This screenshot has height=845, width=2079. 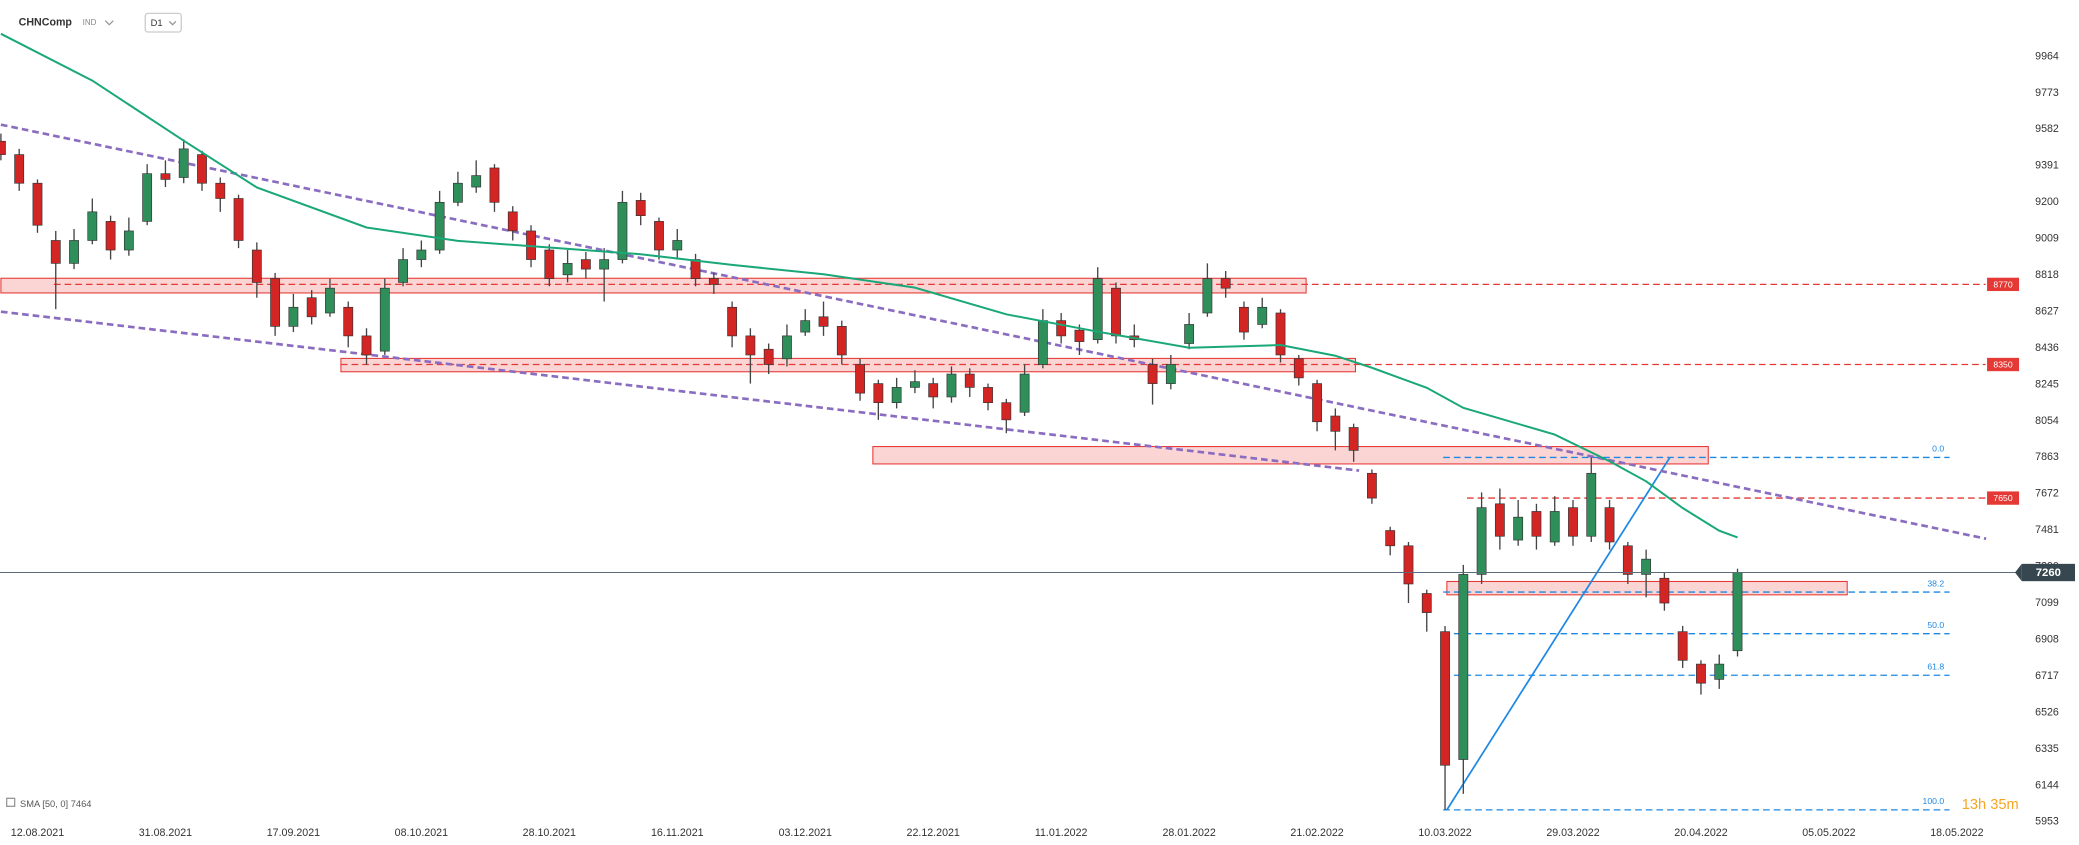 I want to click on x-tick-label: 05.05.2022, so click(x=1828, y=833).